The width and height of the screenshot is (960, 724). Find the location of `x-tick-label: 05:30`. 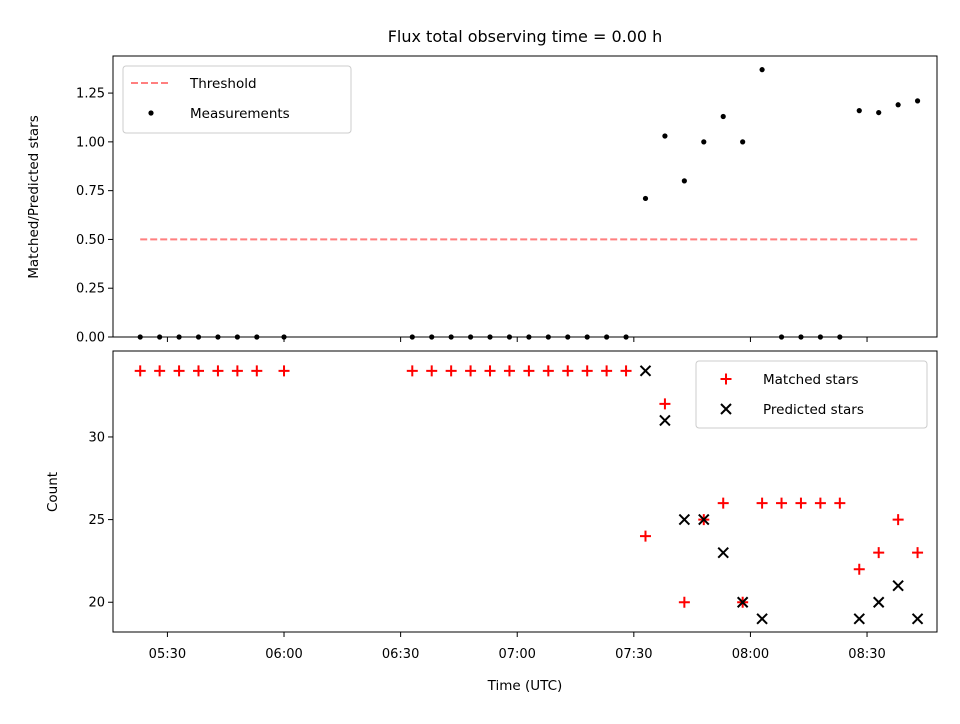

x-tick-label: 05:30 is located at coordinates (167, 654).